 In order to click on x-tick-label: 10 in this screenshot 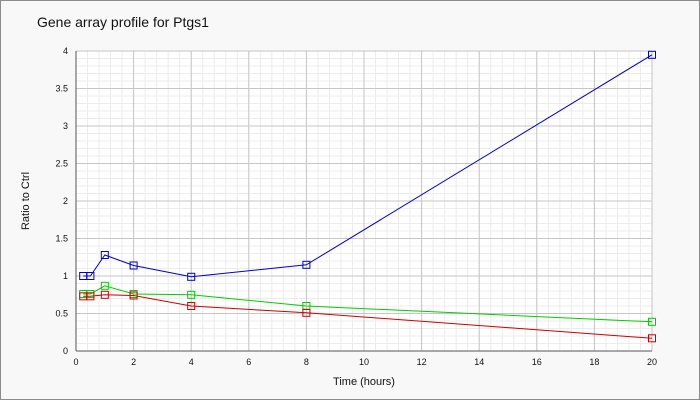, I will do `click(364, 362)`.